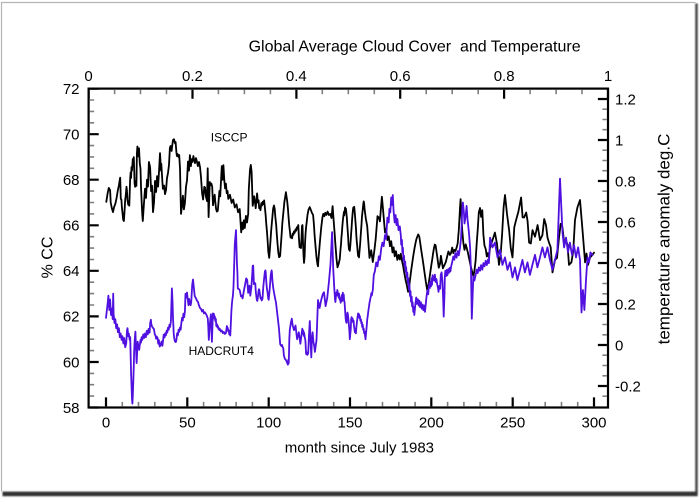 The height and width of the screenshot is (500, 700). What do you see at coordinates (71, 134) in the screenshot?
I see `svg-text: 70` at bounding box center [71, 134].